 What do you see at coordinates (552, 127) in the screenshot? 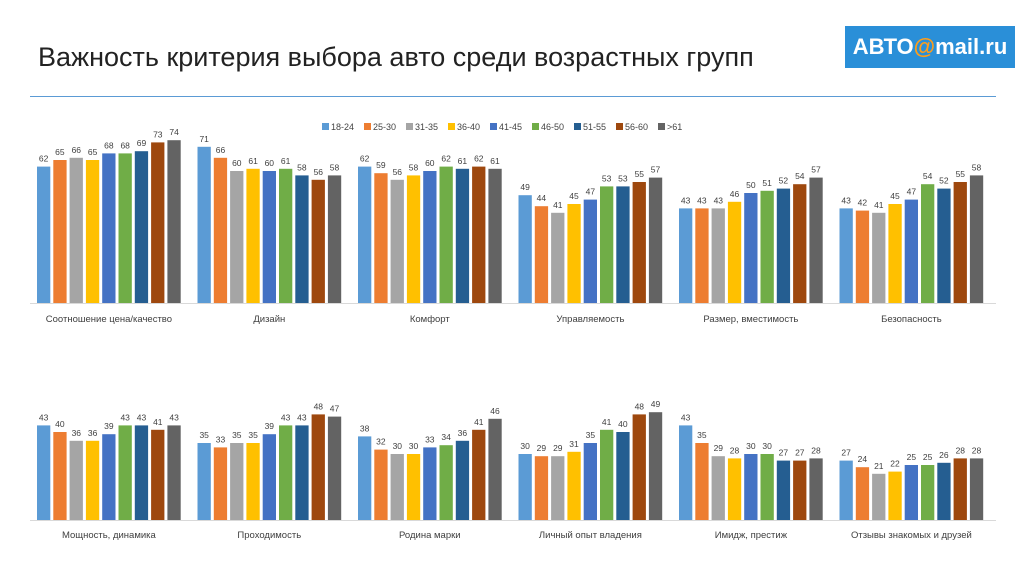
I see `legend-label: 46-50` at bounding box center [552, 127].